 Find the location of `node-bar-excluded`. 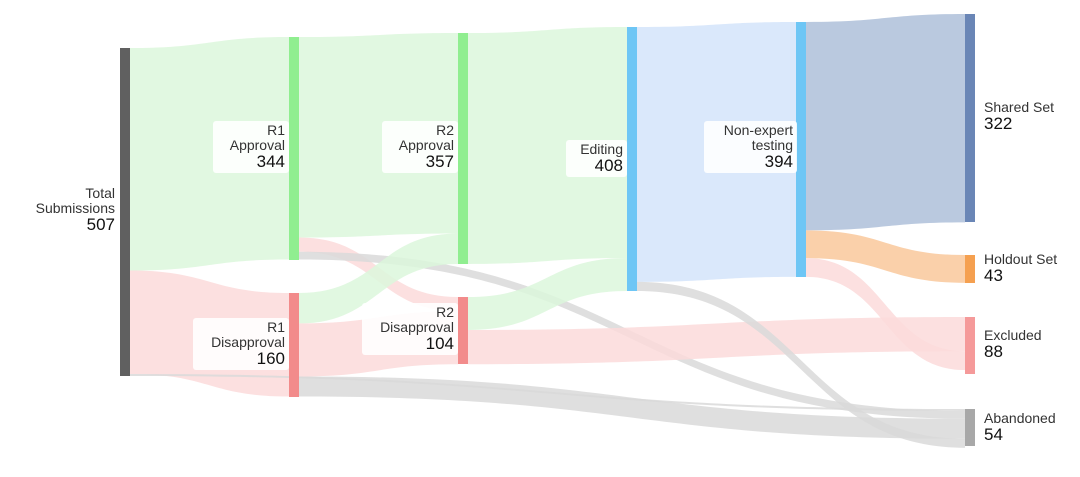

node-bar-excluded is located at coordinates (970, 345).